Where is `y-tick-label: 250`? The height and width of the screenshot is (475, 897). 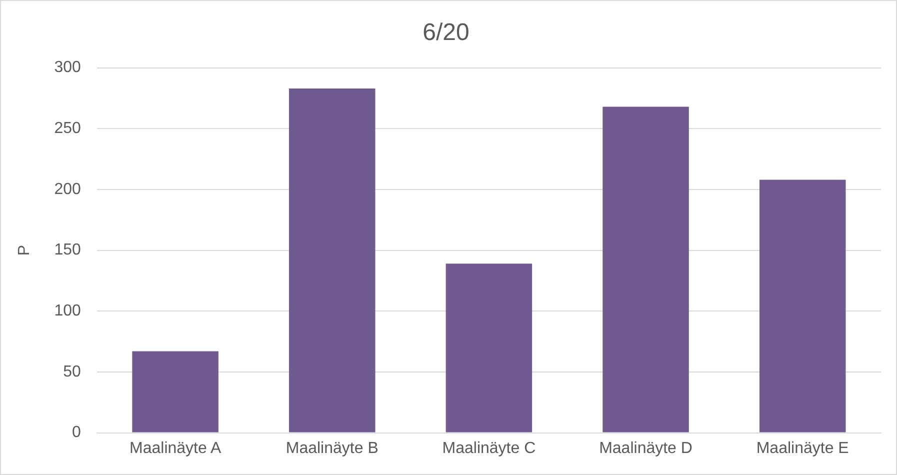 y-tick-label: 250 is located at coordinates (67, 129).